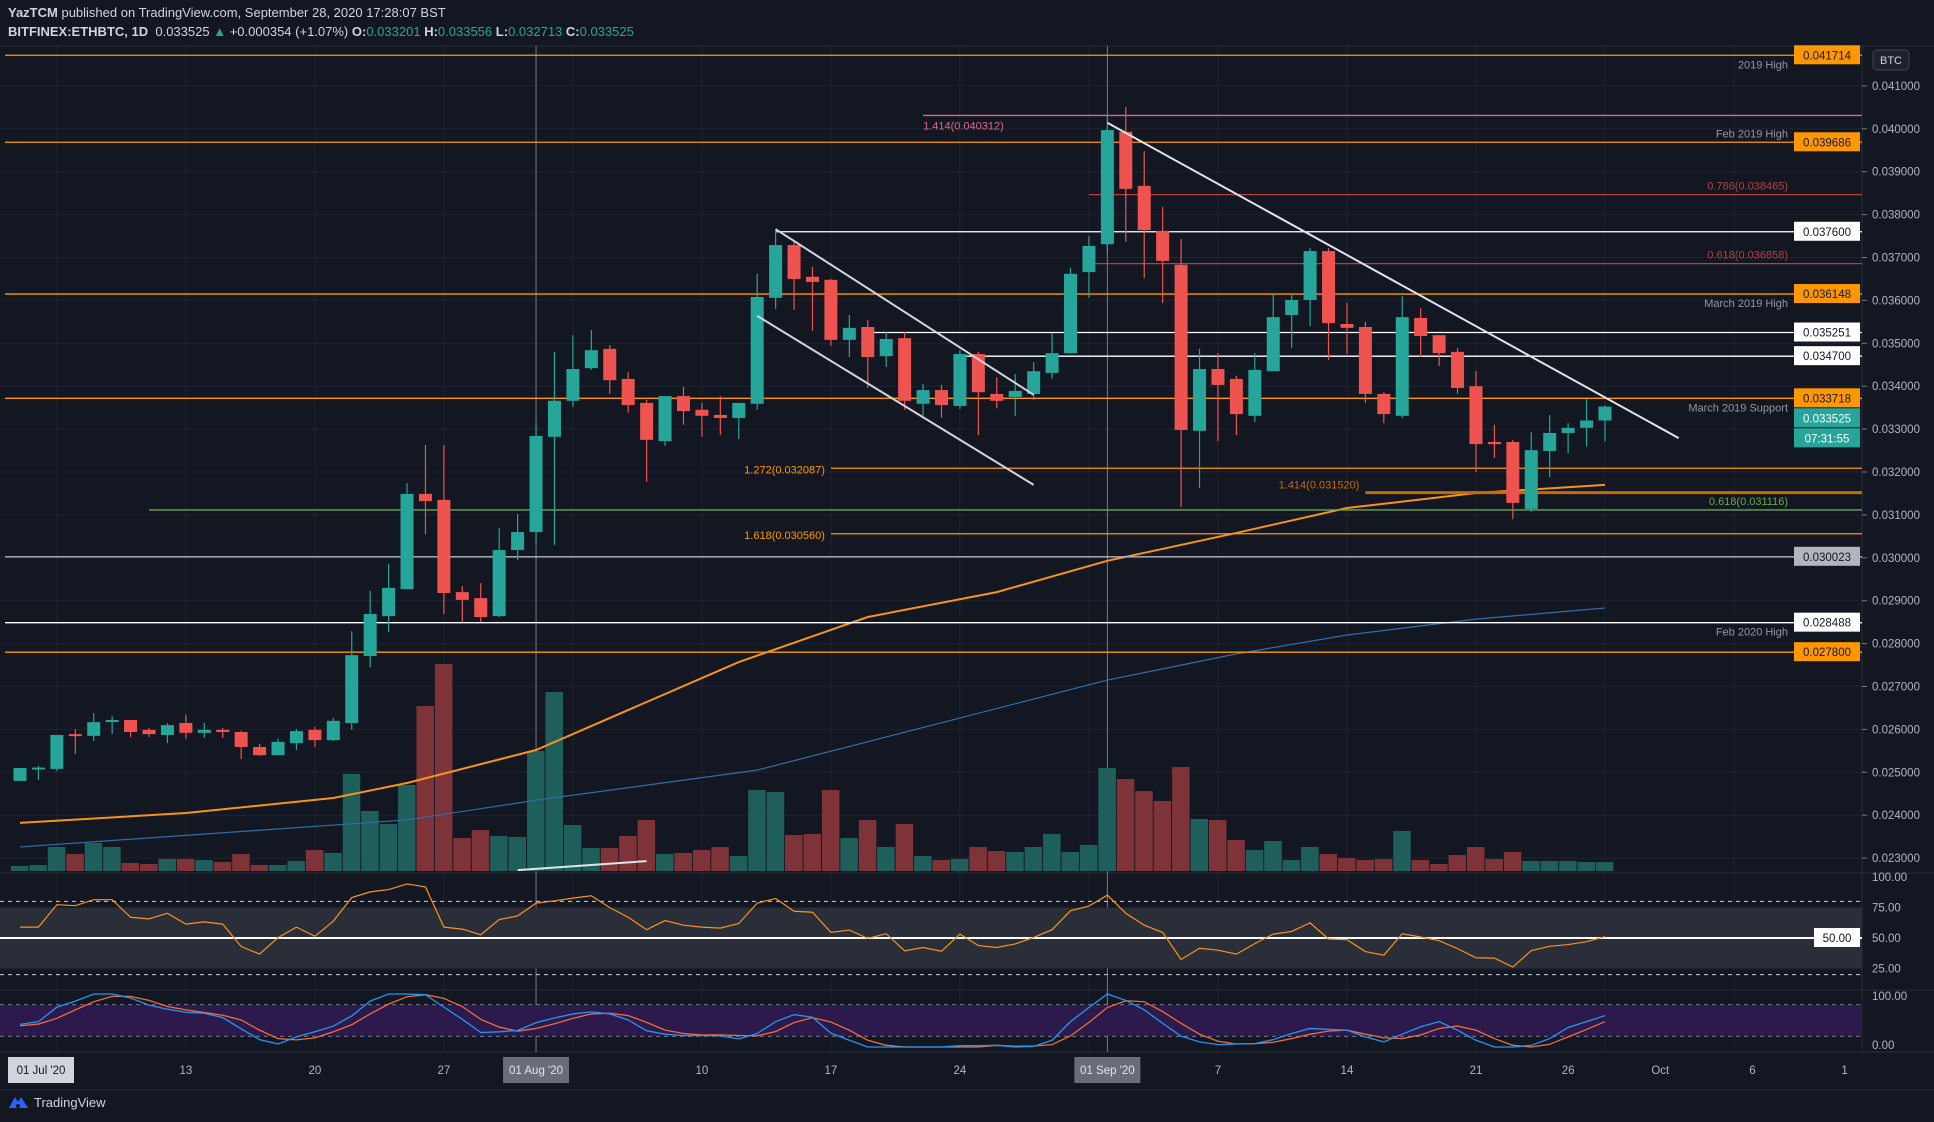  I want to click on up-triangle-icon: ▲, so click(220, 31).